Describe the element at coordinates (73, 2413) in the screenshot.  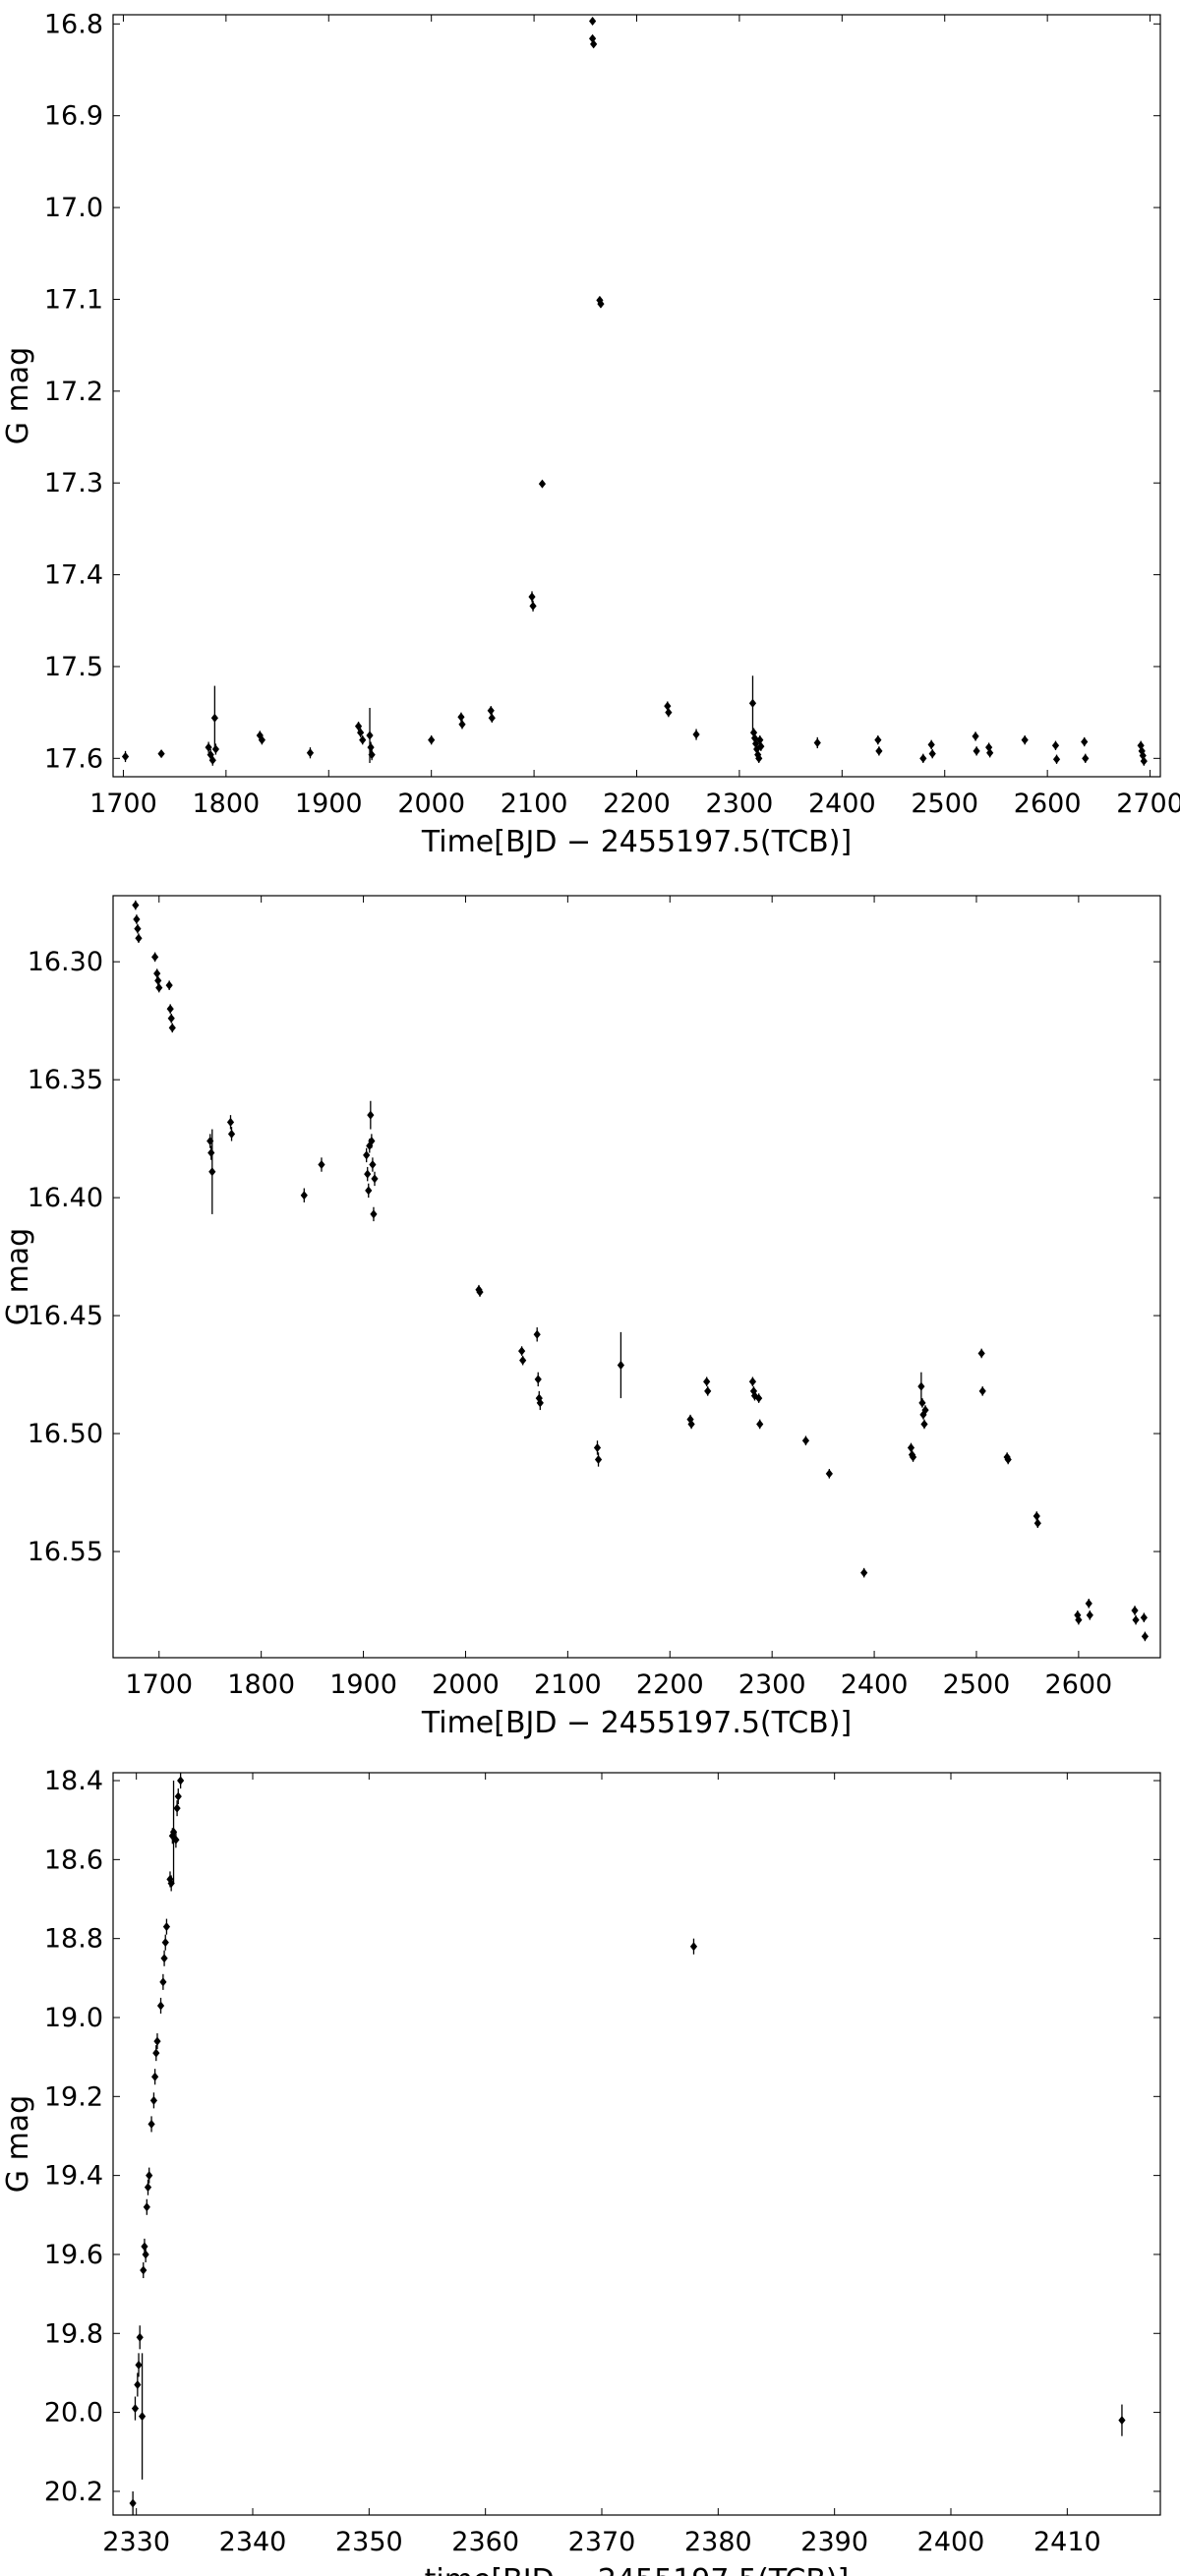
I see `y-tick-label: 20.0` at that location.